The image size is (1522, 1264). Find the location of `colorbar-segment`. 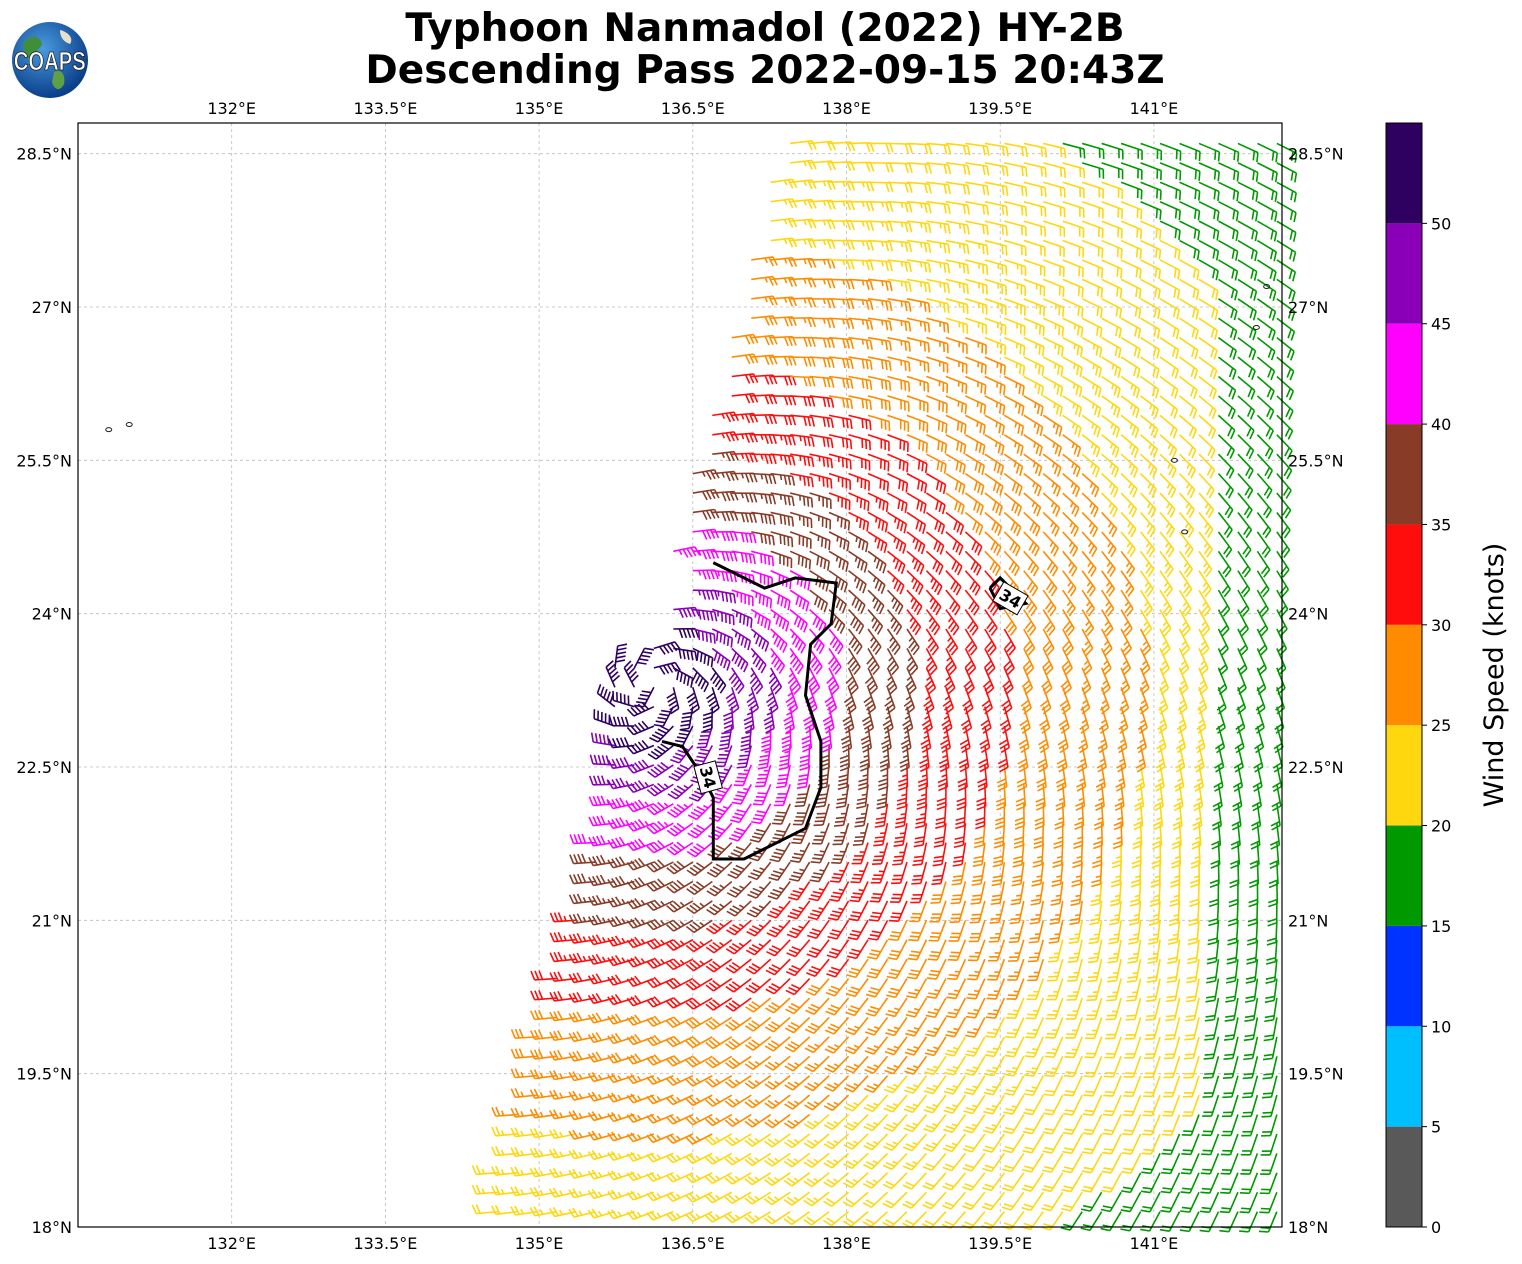

colorbar-segment is located at coordinates (1404, 976).